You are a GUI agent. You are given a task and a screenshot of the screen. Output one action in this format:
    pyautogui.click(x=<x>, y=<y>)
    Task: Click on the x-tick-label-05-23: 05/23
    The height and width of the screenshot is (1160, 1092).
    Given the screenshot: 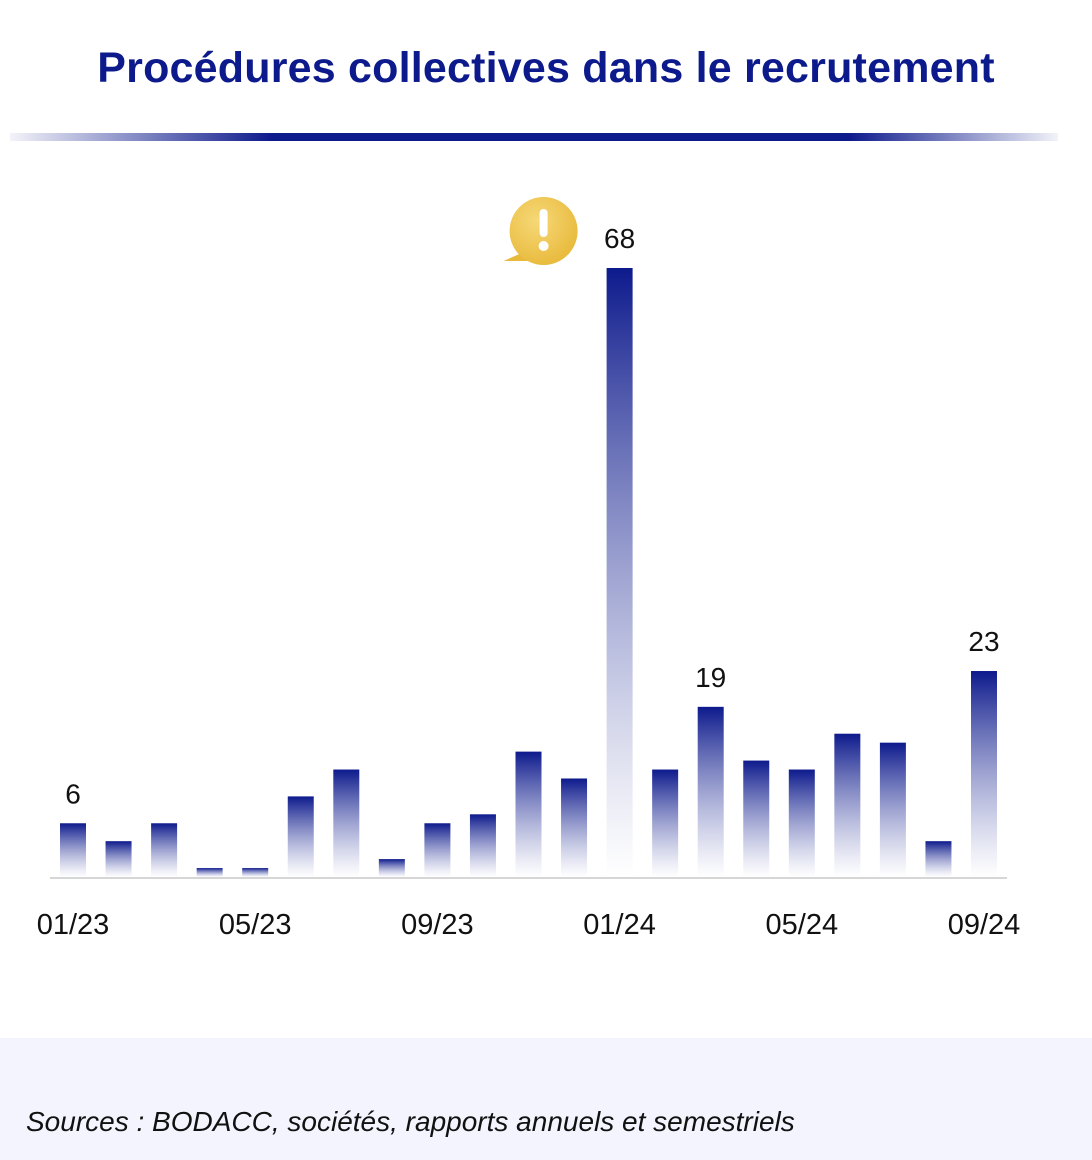 What is the action you would take?
    pyautogui.click(x=255, y=925)
    